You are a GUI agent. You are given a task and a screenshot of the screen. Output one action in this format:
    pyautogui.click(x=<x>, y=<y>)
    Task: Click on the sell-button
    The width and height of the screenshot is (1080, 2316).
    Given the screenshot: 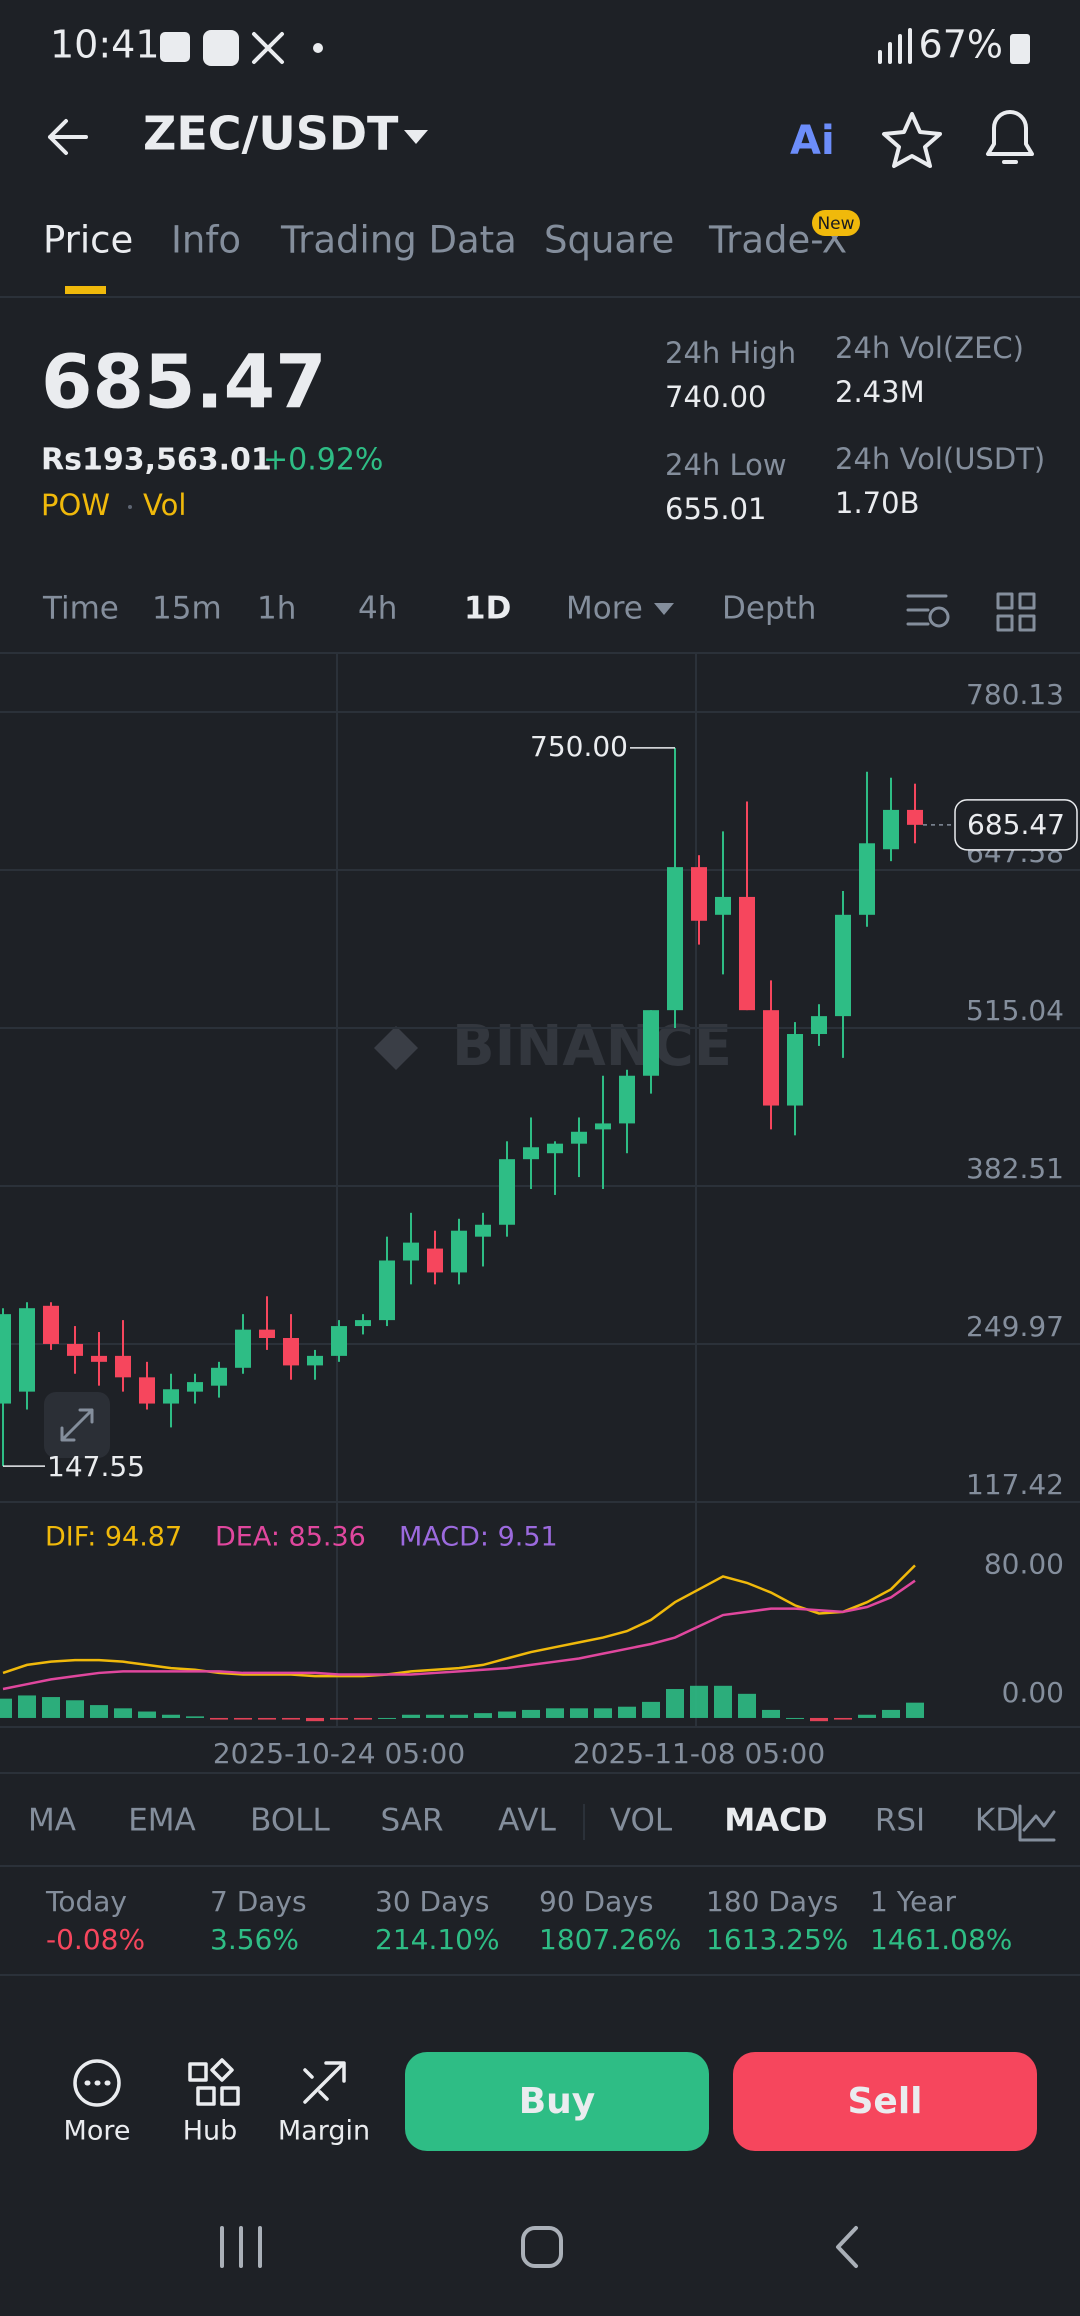 What is the action you would take?
    pyautogui.click(x=885, y=2101)
    